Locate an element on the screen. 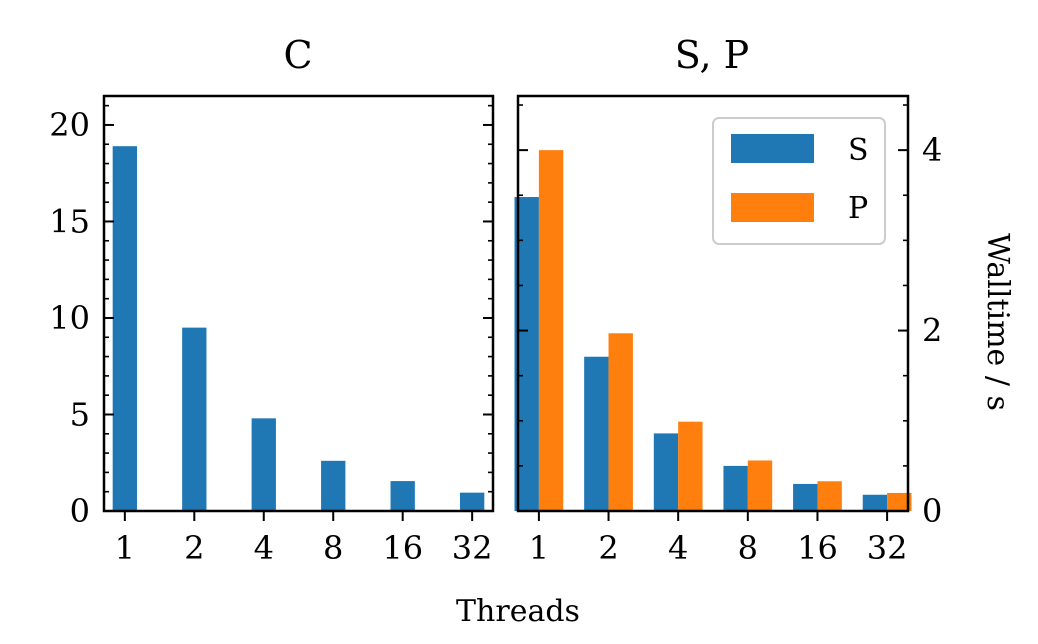 The height and width of the screenshot is (644, 1038). x-tick-label-c-1: 1 is located at coordinates (125, 548).